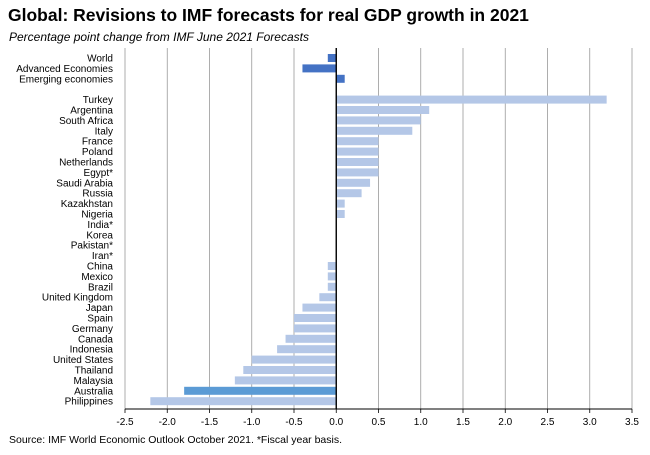 This screenshot has height=455, width=650. Describe the element at coordinates (94, 381) in the screenshot. I see `category-label: Malaysia` at that location.